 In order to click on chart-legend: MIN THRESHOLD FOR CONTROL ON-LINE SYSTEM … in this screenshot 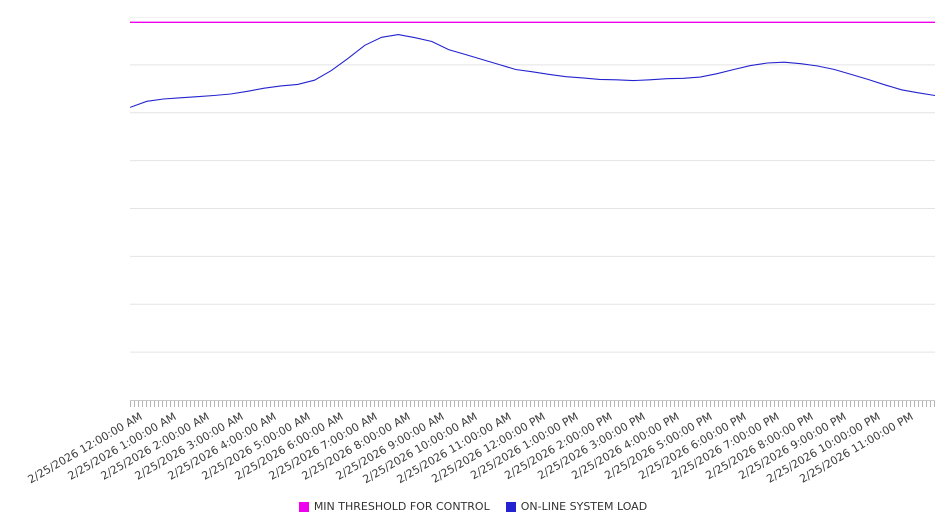, I will do `click(473, 506)`.